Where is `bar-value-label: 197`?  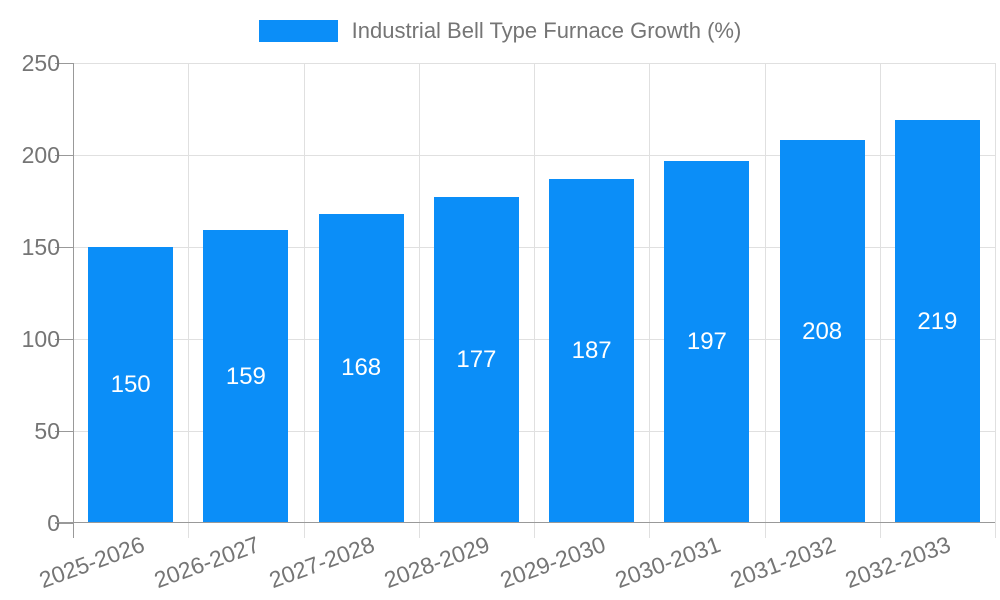
bar-value-label: 197 is located at coordinates (706, 341).